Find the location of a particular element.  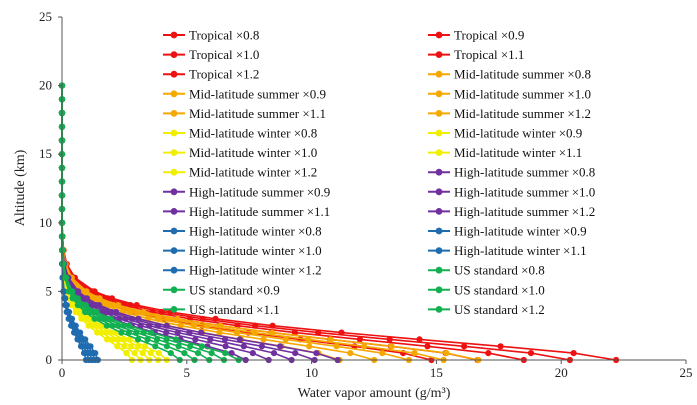

y-tick-label: 5 is located at coordinates (49, 290).